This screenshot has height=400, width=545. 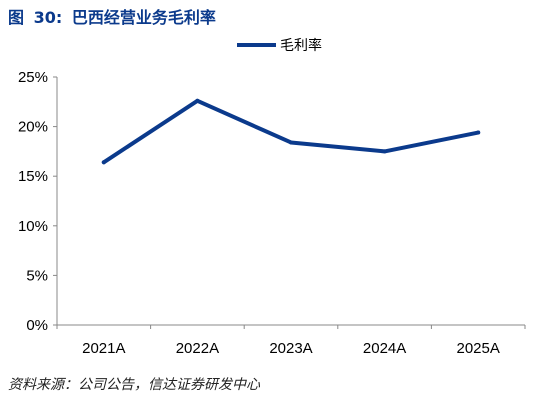 What do you see at coordinates (301, 45) in the screenshot?
I see `legend-label: 毛利率` at bounding box center [301, 45].